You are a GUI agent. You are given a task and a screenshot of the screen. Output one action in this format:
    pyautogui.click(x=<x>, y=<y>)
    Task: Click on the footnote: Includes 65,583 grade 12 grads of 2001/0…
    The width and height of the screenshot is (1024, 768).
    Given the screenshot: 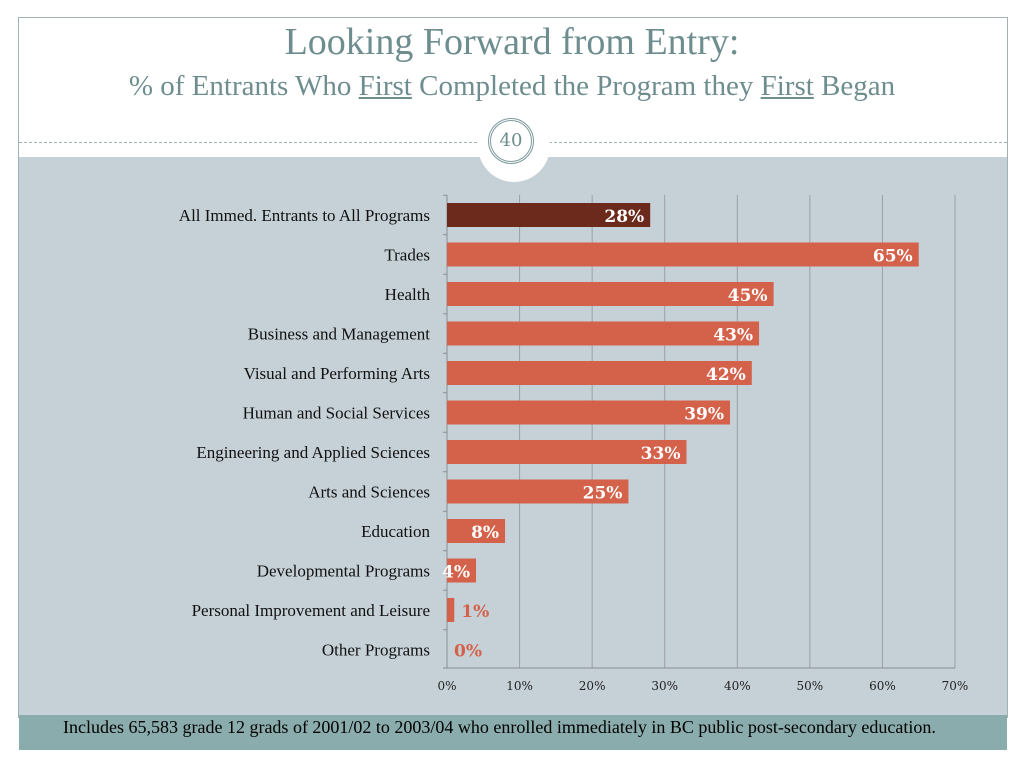 What is the action you would take?
    pyautogui.click(x=499, y=727)
    